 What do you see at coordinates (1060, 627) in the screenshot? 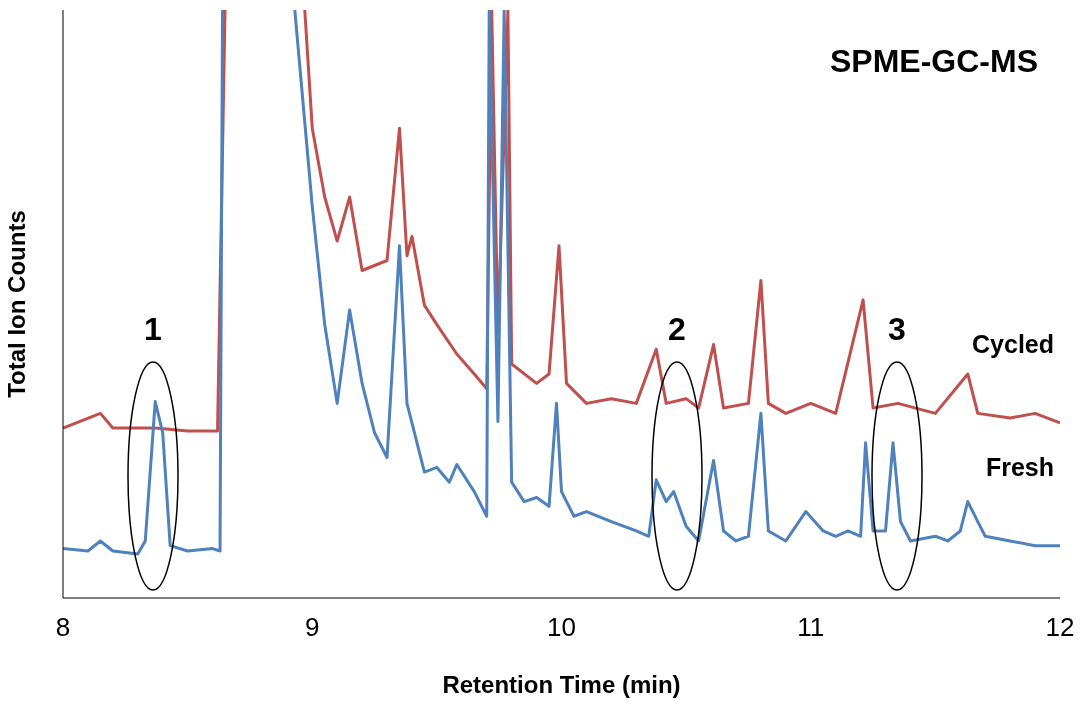
I see `x-tick-label: 12` at bounding box center [1060, 627].